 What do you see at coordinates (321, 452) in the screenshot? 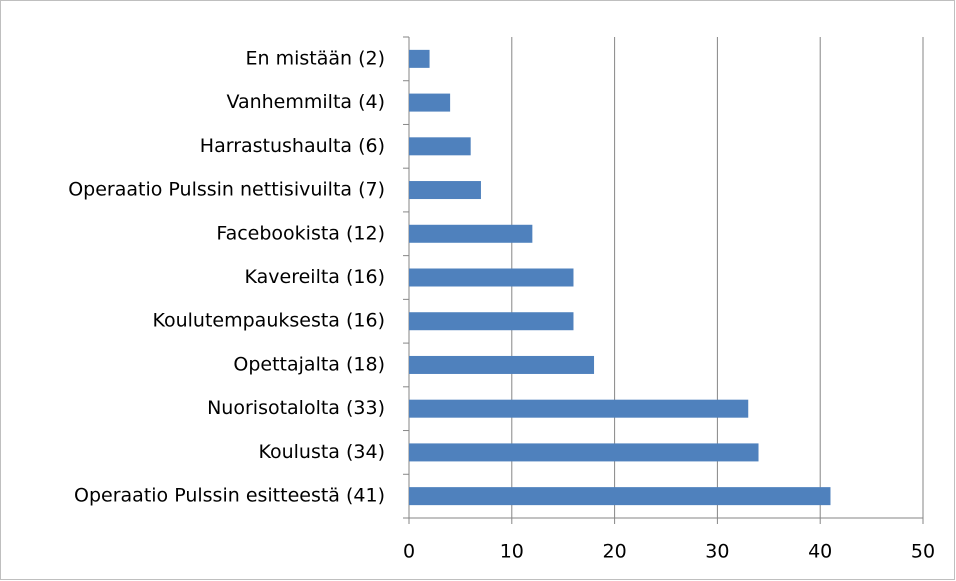
I see `y-tick-label: Koulusta (34)` at bounding box center [321, 452].